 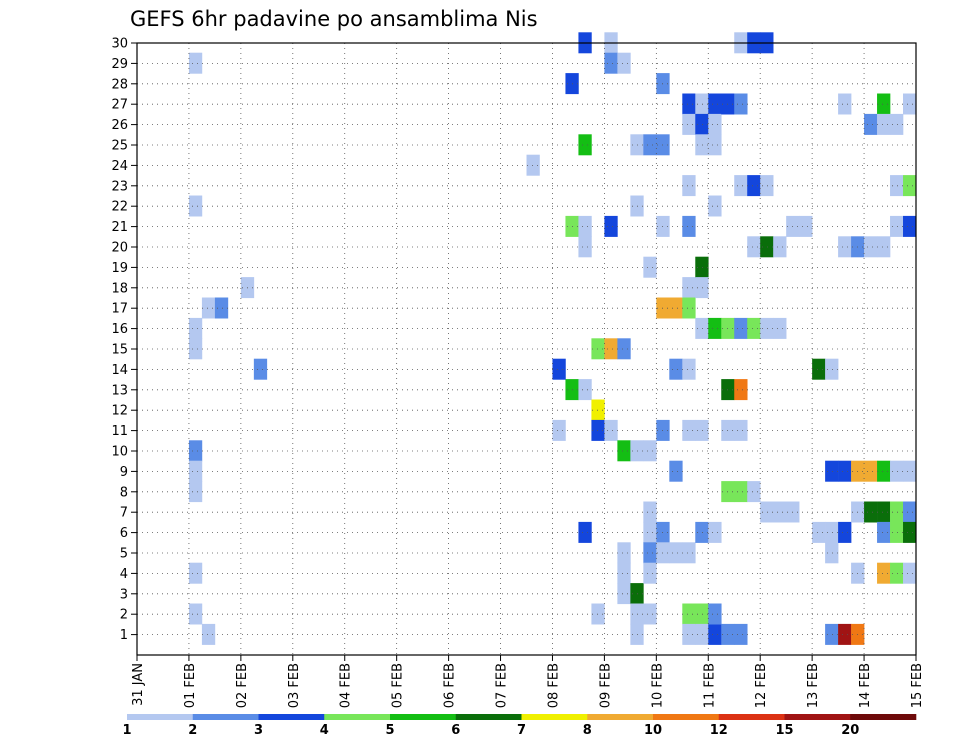 I want to click on x-tick-label: 07 FEB, so click(x=502, y=685).